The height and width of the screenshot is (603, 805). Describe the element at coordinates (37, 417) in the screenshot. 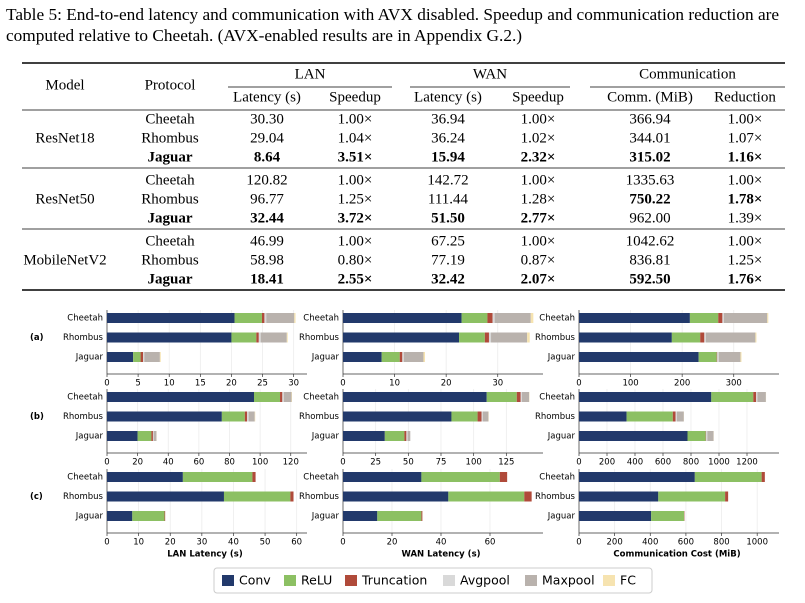

I see `panel-label: (b)` at that location.